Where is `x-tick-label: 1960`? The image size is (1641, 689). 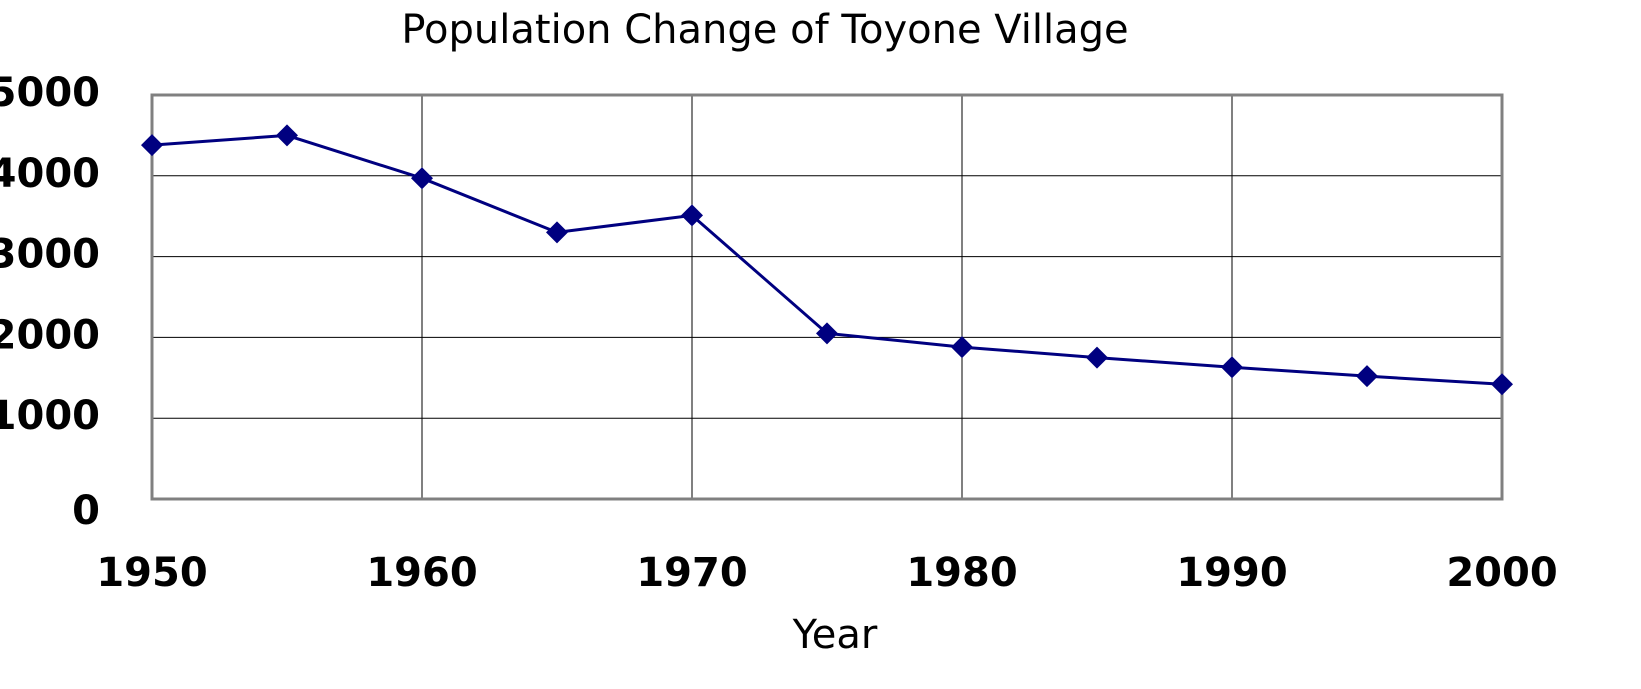
x-tick-label: 1960 is located at coordinates (421, 573).